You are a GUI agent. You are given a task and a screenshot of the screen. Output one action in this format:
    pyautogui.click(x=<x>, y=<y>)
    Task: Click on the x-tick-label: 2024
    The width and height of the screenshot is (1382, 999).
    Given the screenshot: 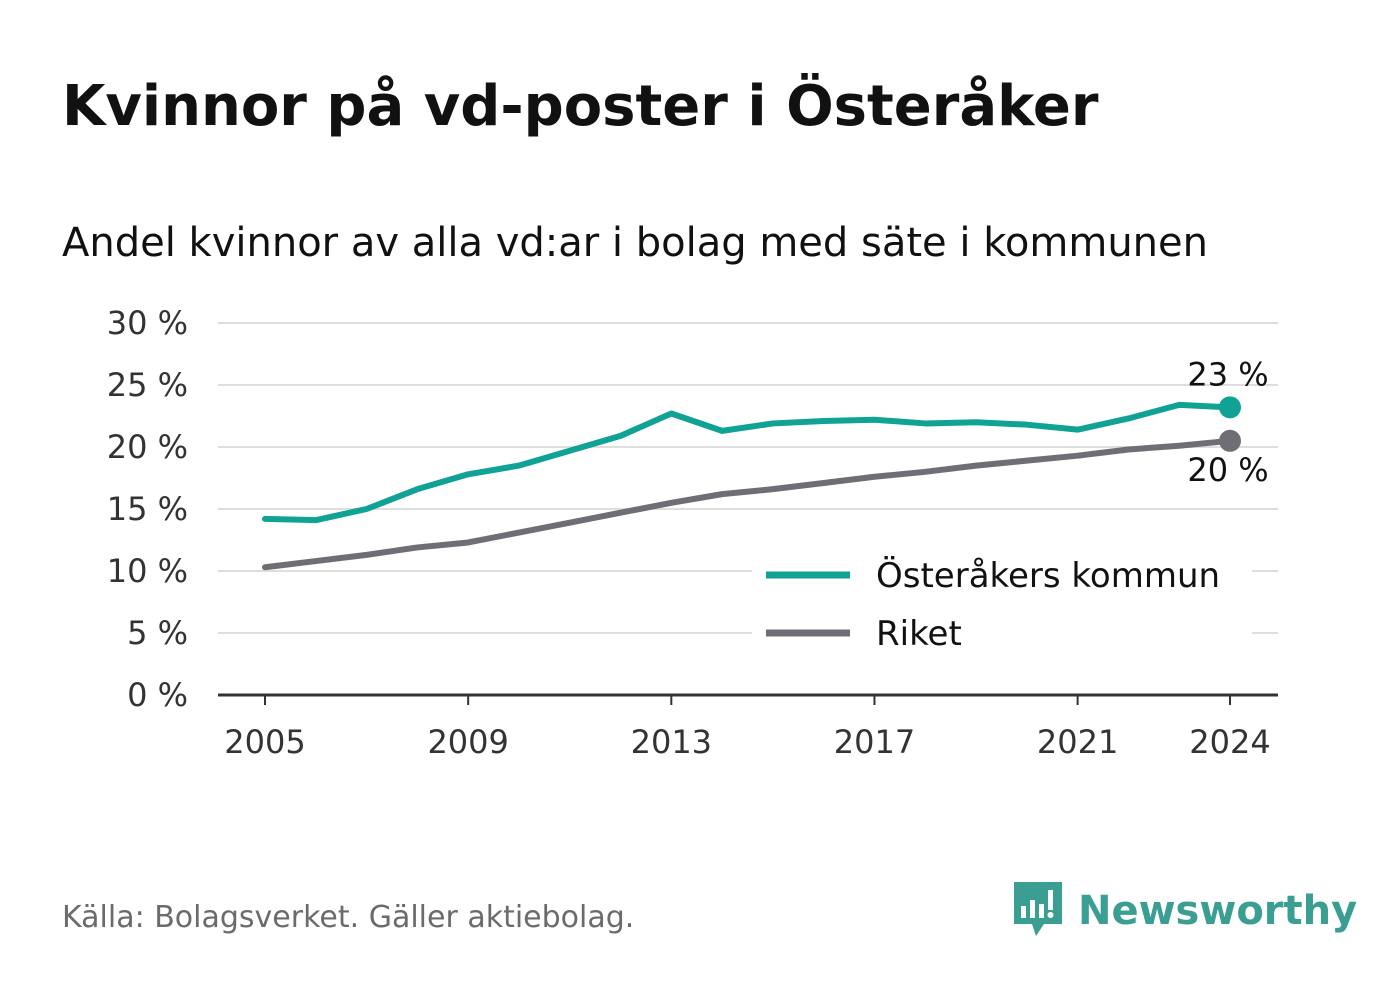 What is the action you would take?
    pyautogui.click(x=1229, y=742)
    